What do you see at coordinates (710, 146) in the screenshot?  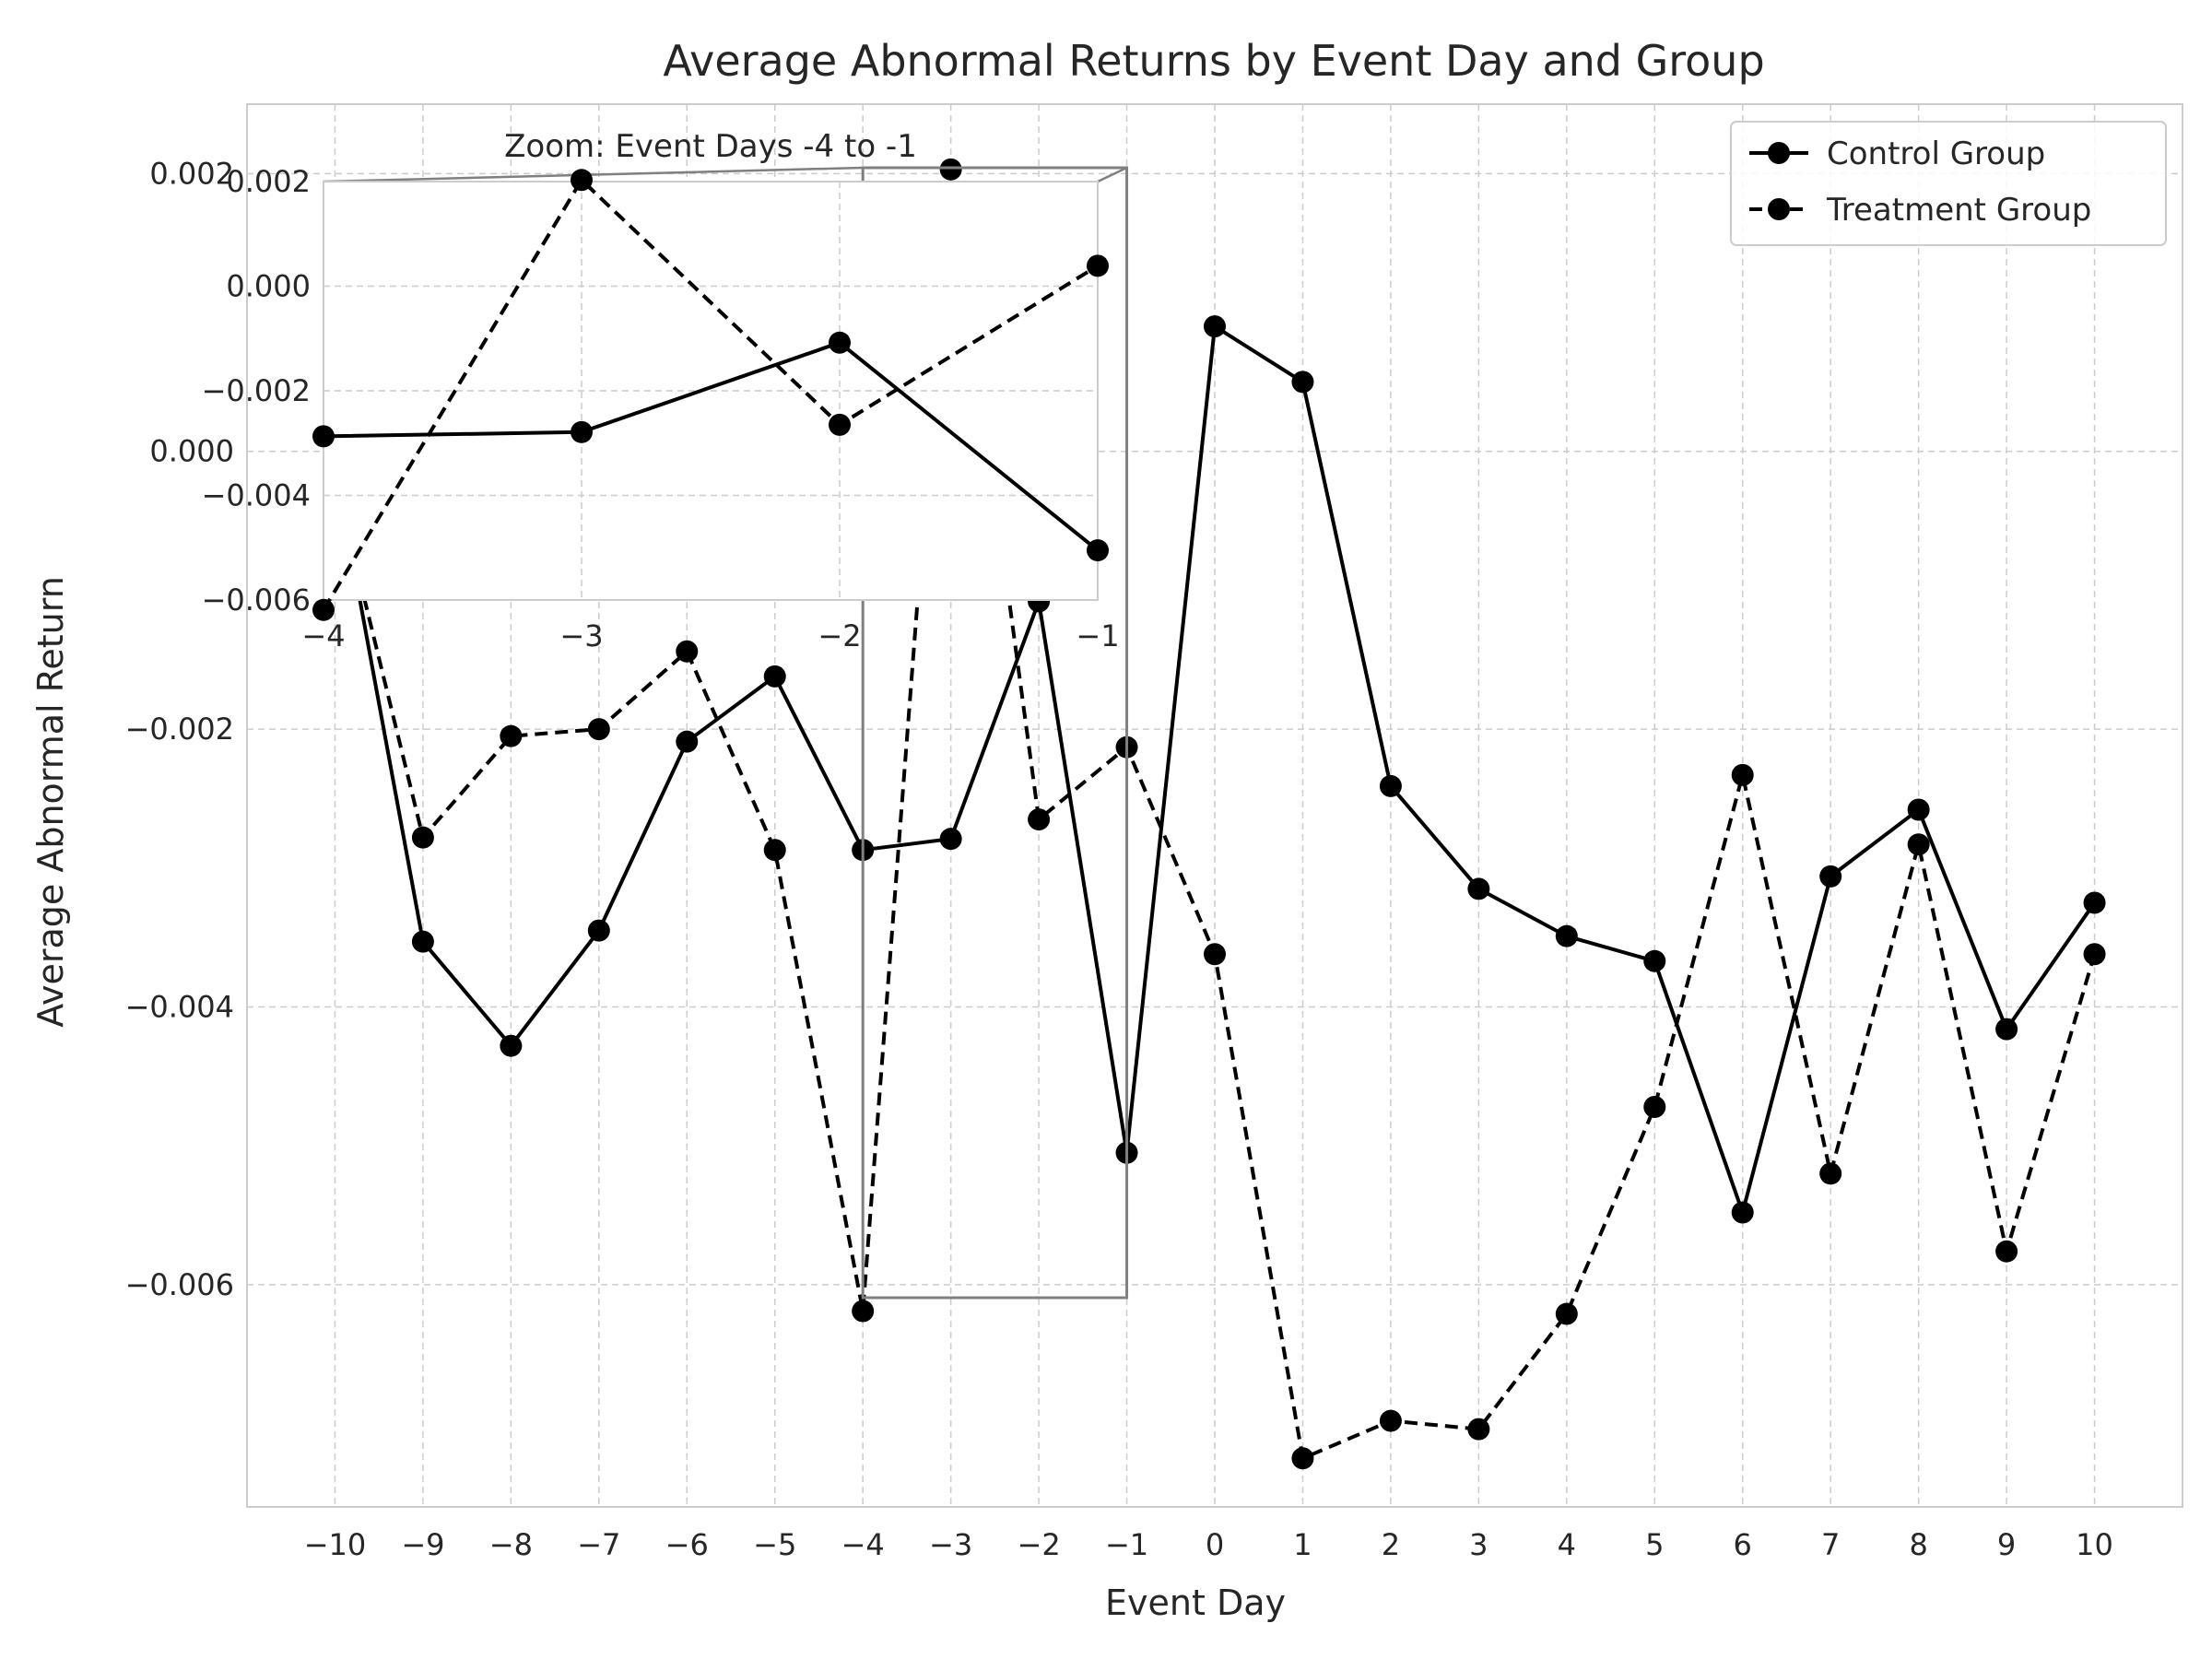 I see `inset-title: Zoom: Event Days -4 to -1` at bounding box center [710, 146].